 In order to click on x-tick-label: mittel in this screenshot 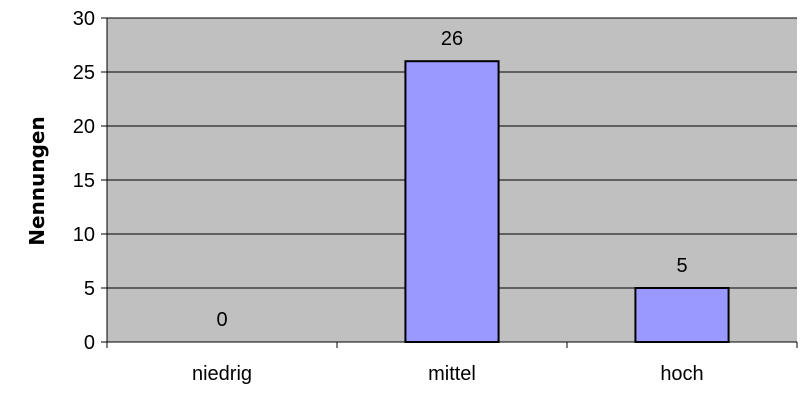, I will do `click(452, 374)`.